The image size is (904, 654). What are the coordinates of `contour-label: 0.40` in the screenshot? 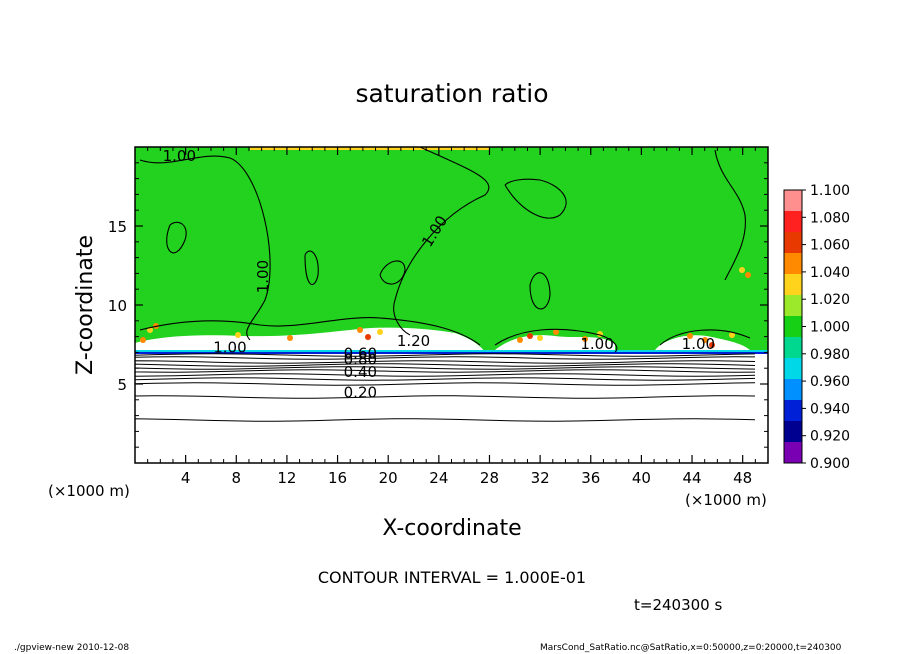 It's located at (360, 372).